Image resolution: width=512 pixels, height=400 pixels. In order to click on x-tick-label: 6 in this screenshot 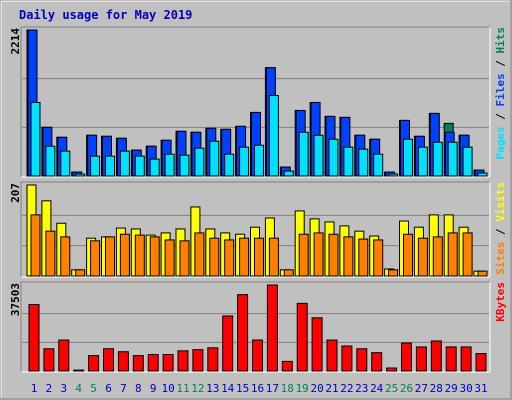, I will do `click(108, 388)`.